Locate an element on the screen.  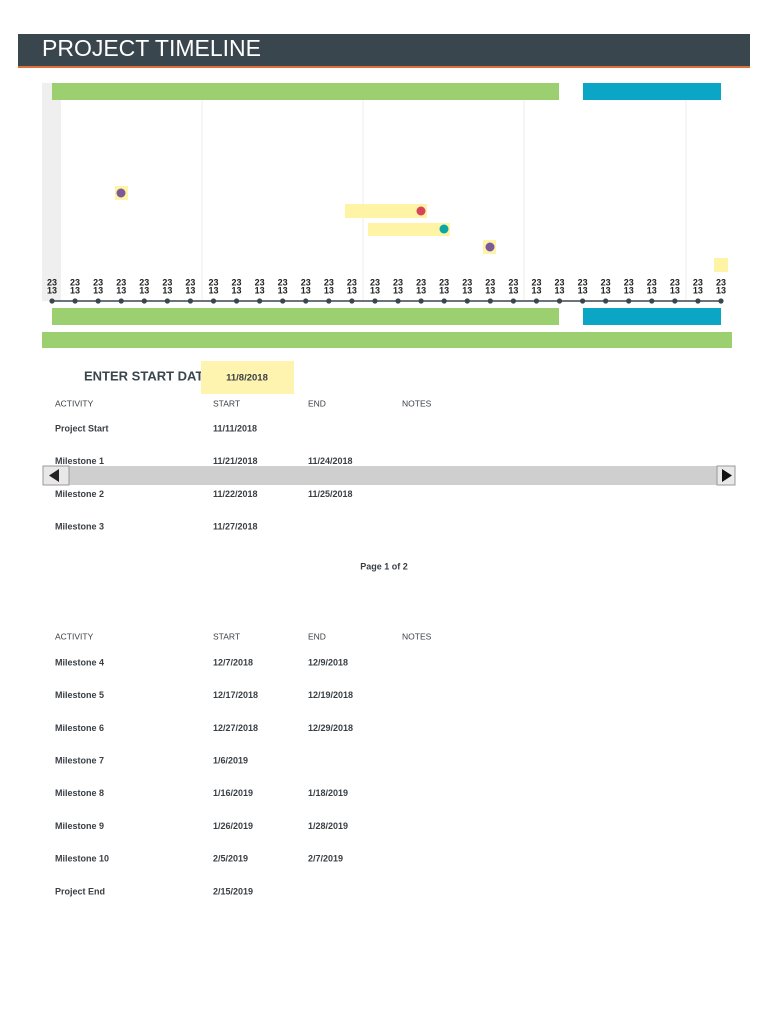
arrow-right is located at coordinates (727, 475).